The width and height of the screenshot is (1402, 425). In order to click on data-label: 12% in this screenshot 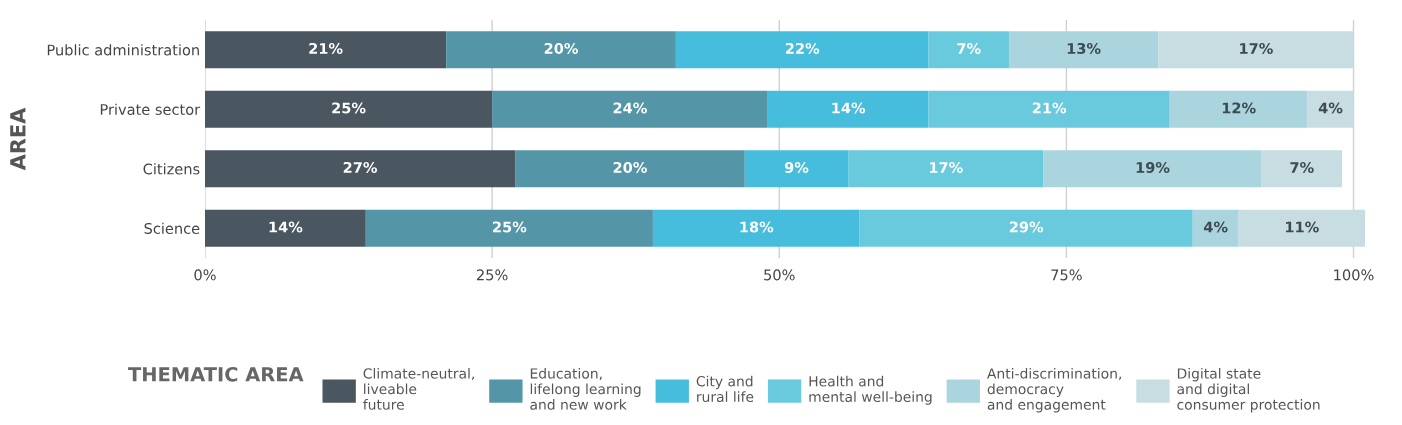, I will do `click(1239, 108)`.